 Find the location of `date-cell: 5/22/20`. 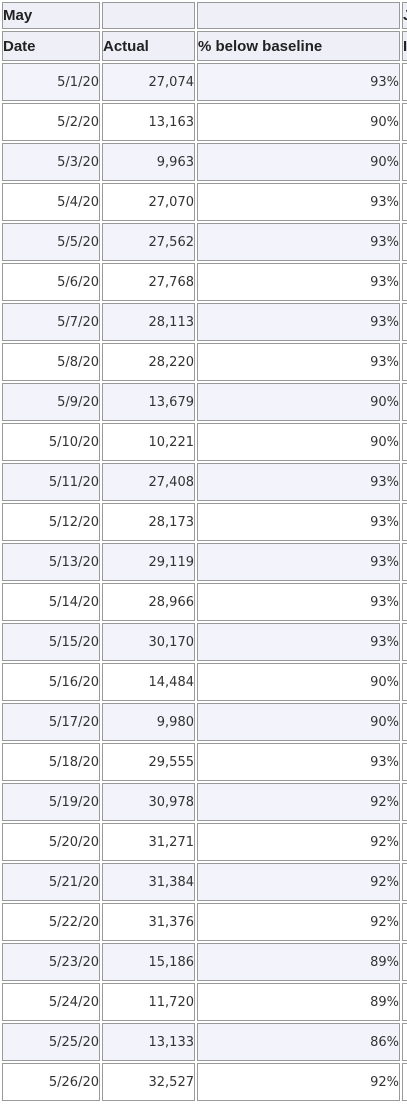

date-cell: 5/22/20 is located at coordinates (51, 922).